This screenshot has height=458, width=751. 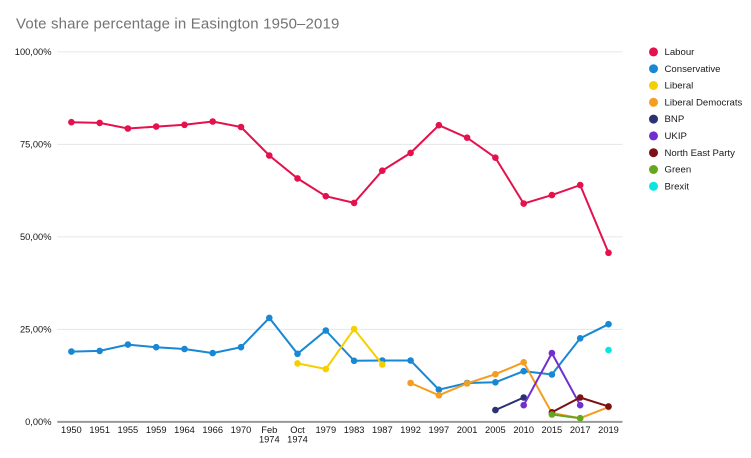 What do you see at coordinates (678, 170) in the screenshot?
I see `svg-text: Green` at bounding box center [678, 170].